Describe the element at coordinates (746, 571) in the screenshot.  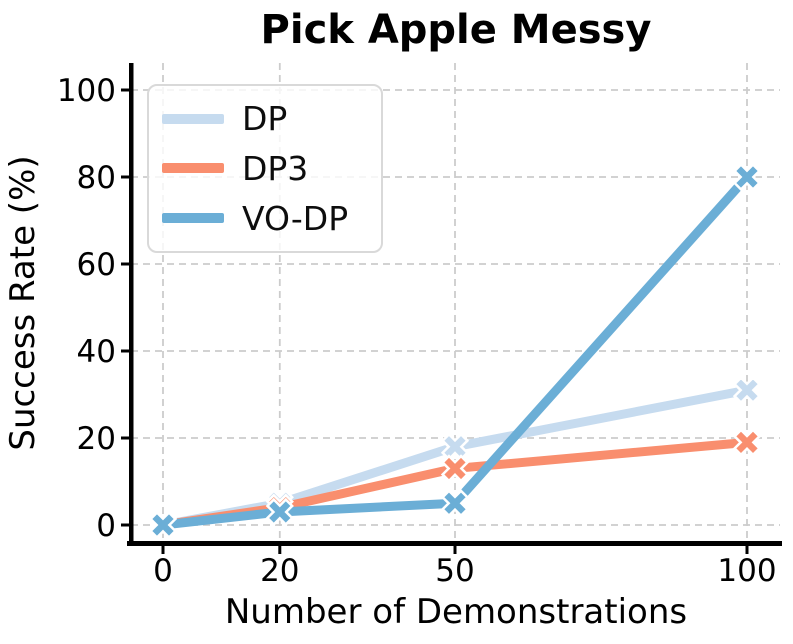
I see `x-tick-label: 100` at that location.